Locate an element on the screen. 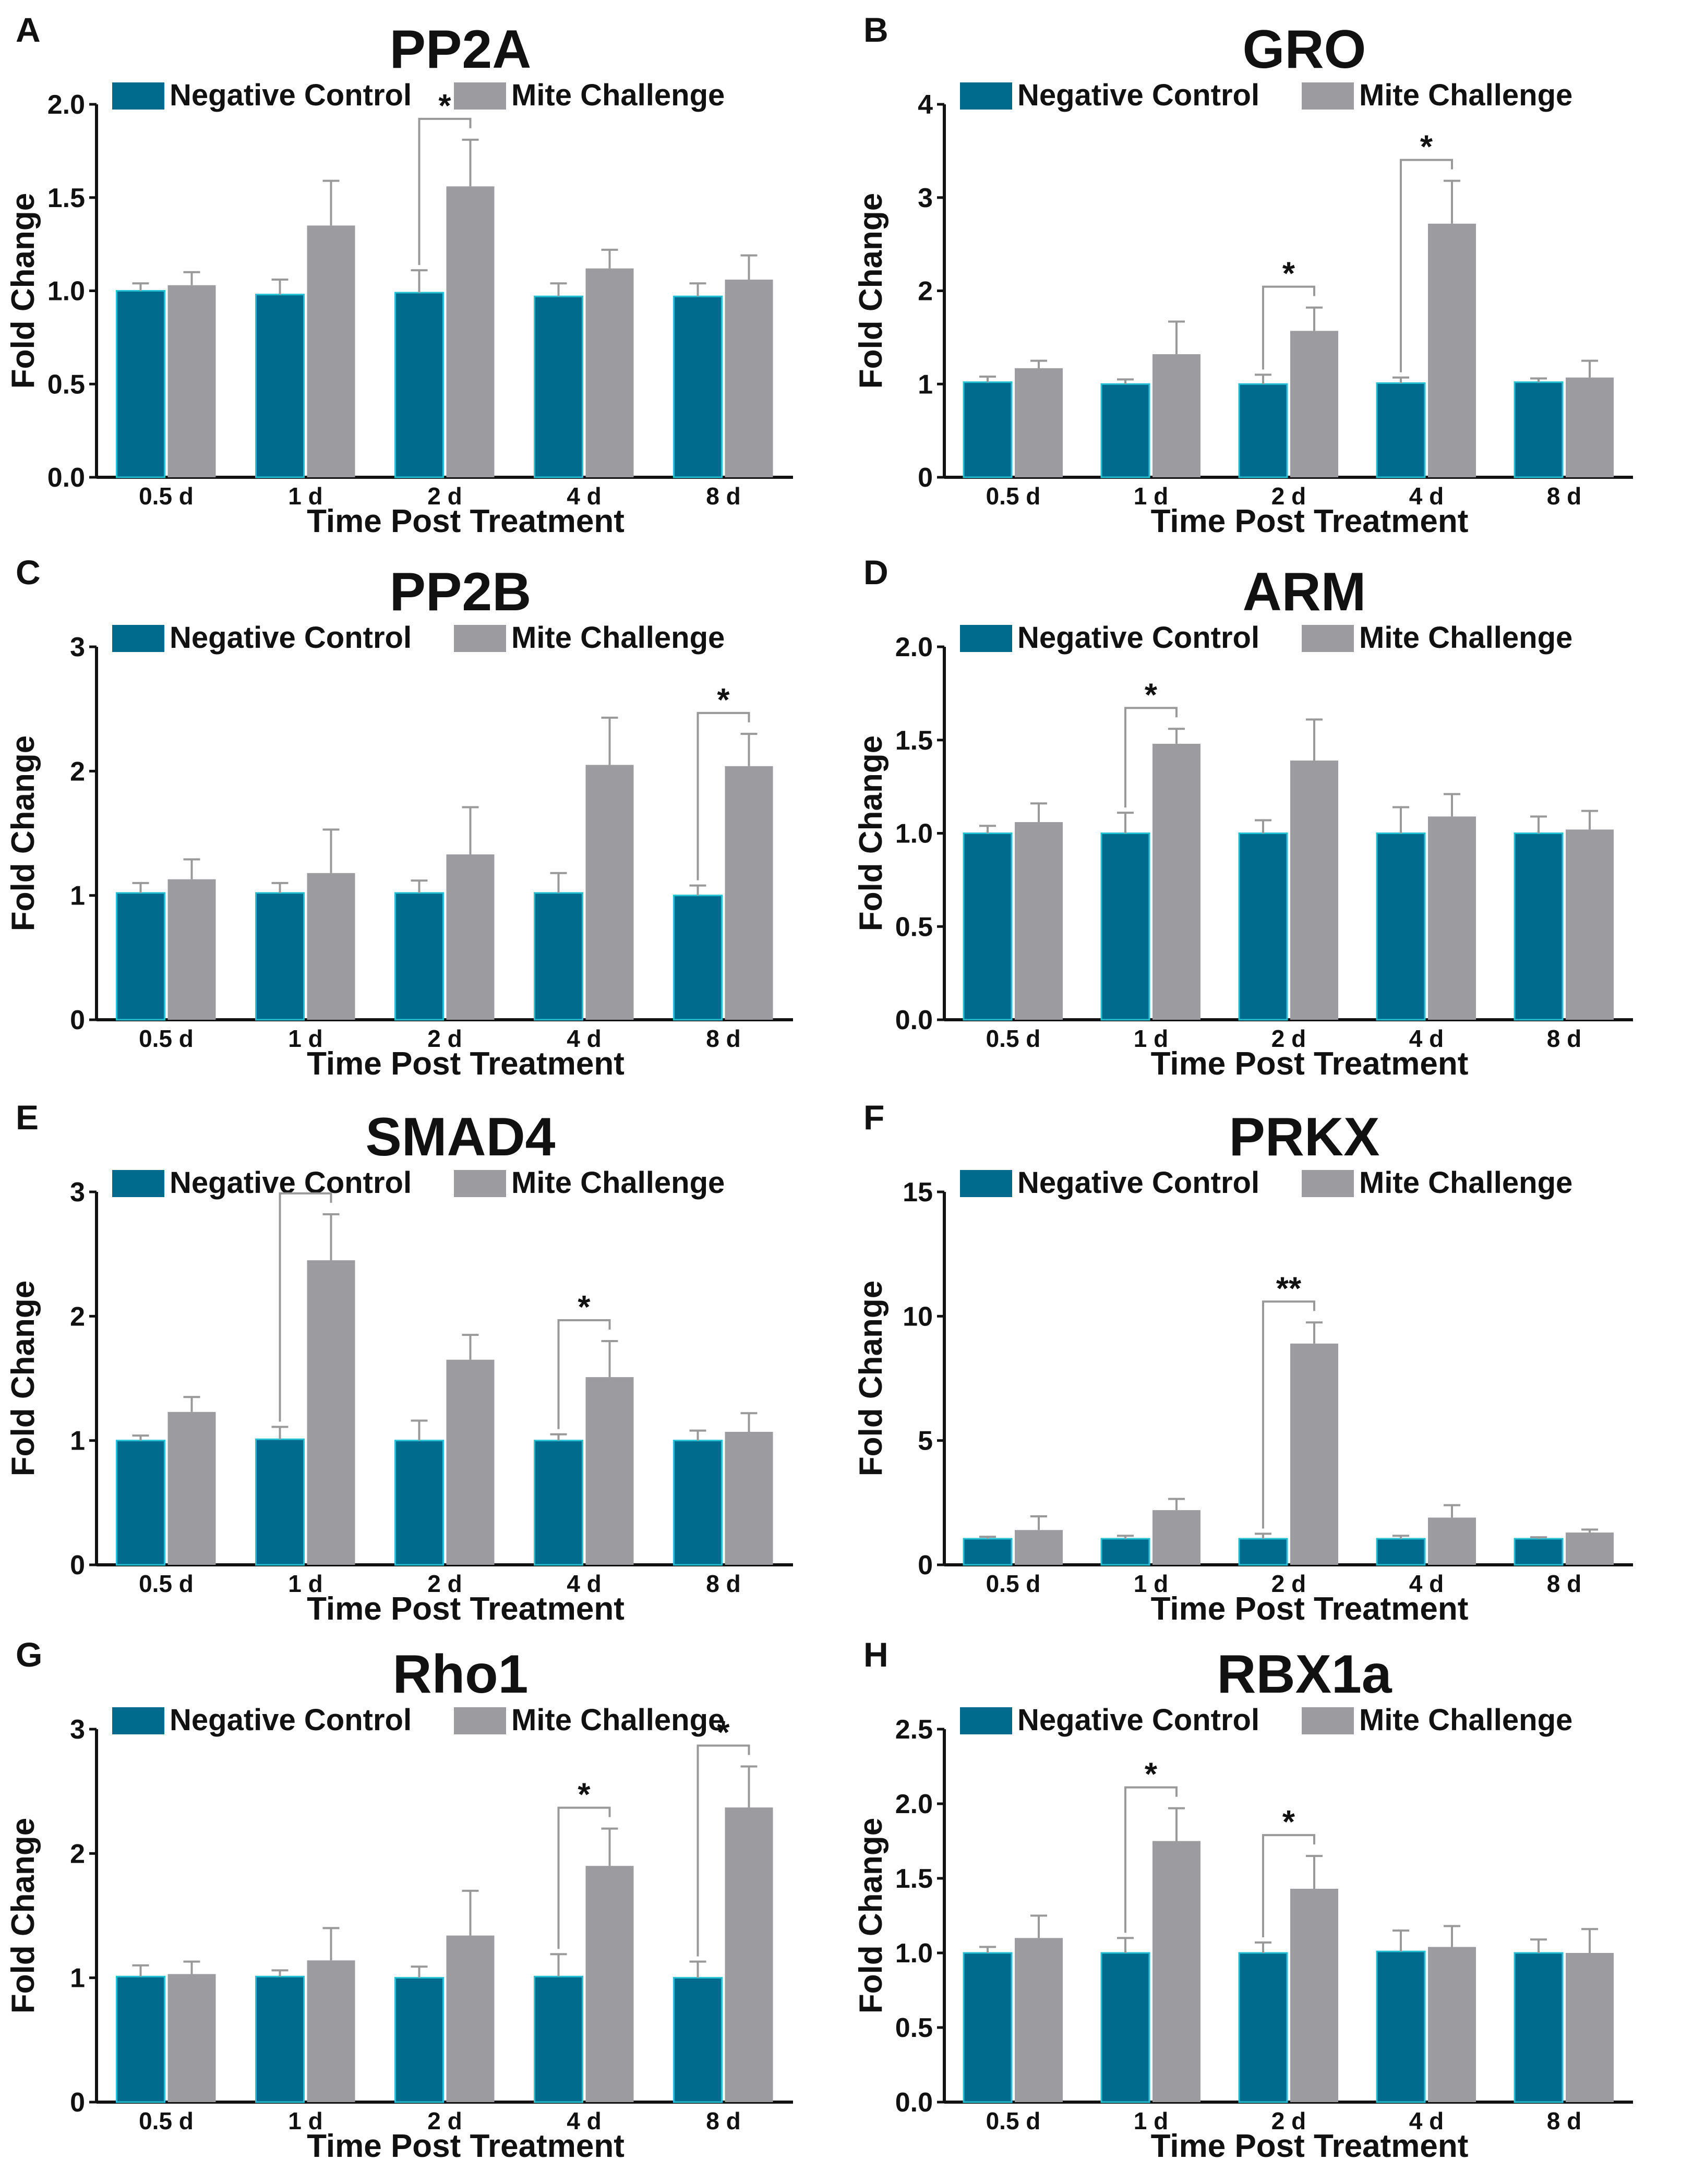 The height and width of the screenshot is (2184, 1693). x-tick-label: 4 d is located at coordinates (584, 496).